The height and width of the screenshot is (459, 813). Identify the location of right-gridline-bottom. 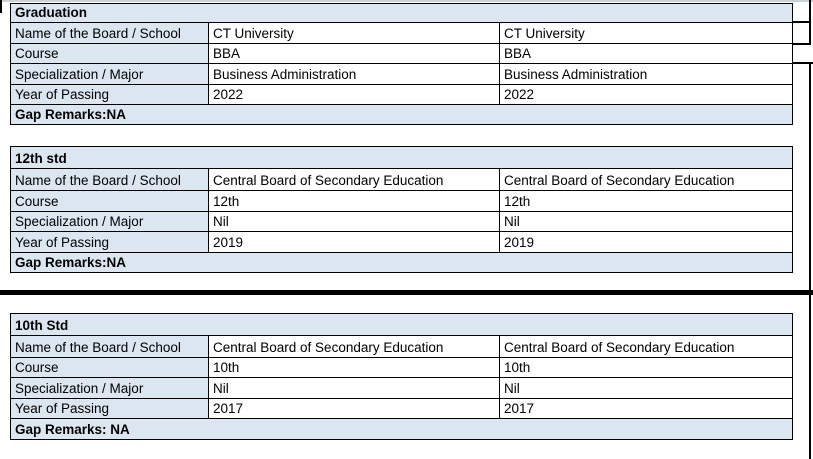
(810, 260).